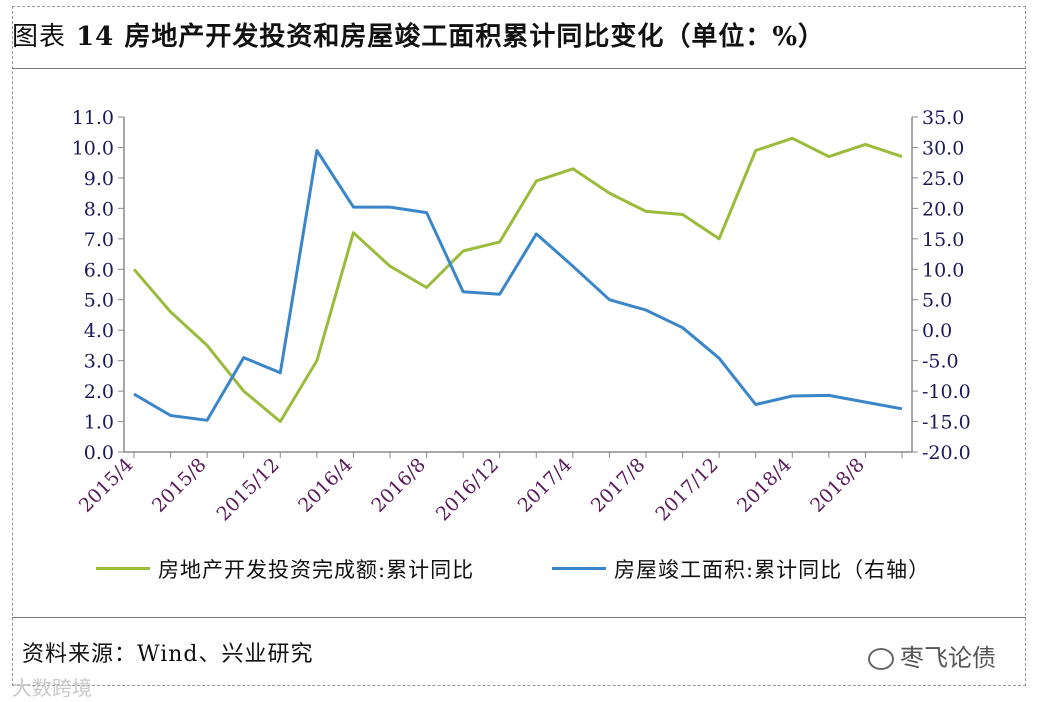 This screenshot has width=1056, height=702. I want to click on left-tick-label: 9.0, so click(99, 179).